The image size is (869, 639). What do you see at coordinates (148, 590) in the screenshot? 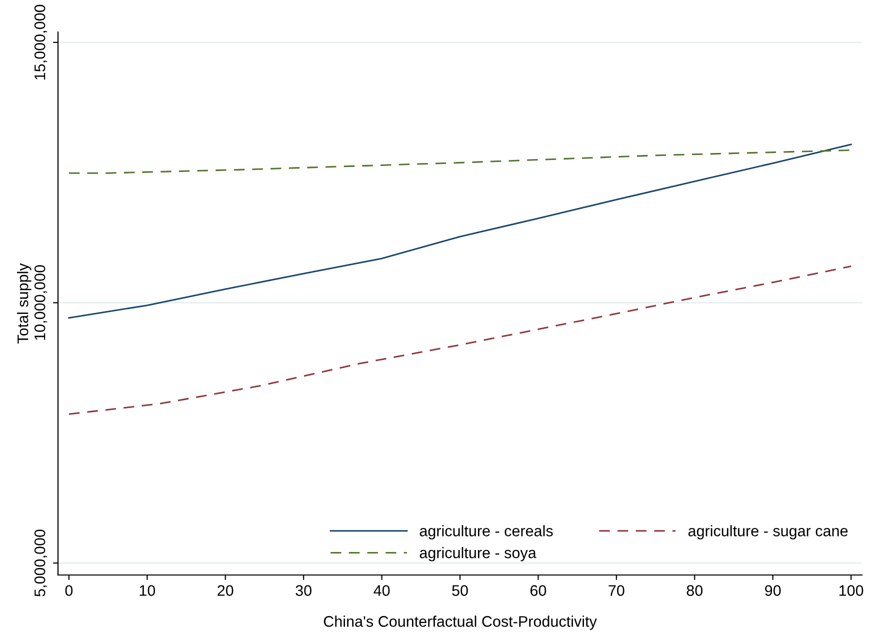
I see `x-tick-label: 10` at bounding box center [148, 590].